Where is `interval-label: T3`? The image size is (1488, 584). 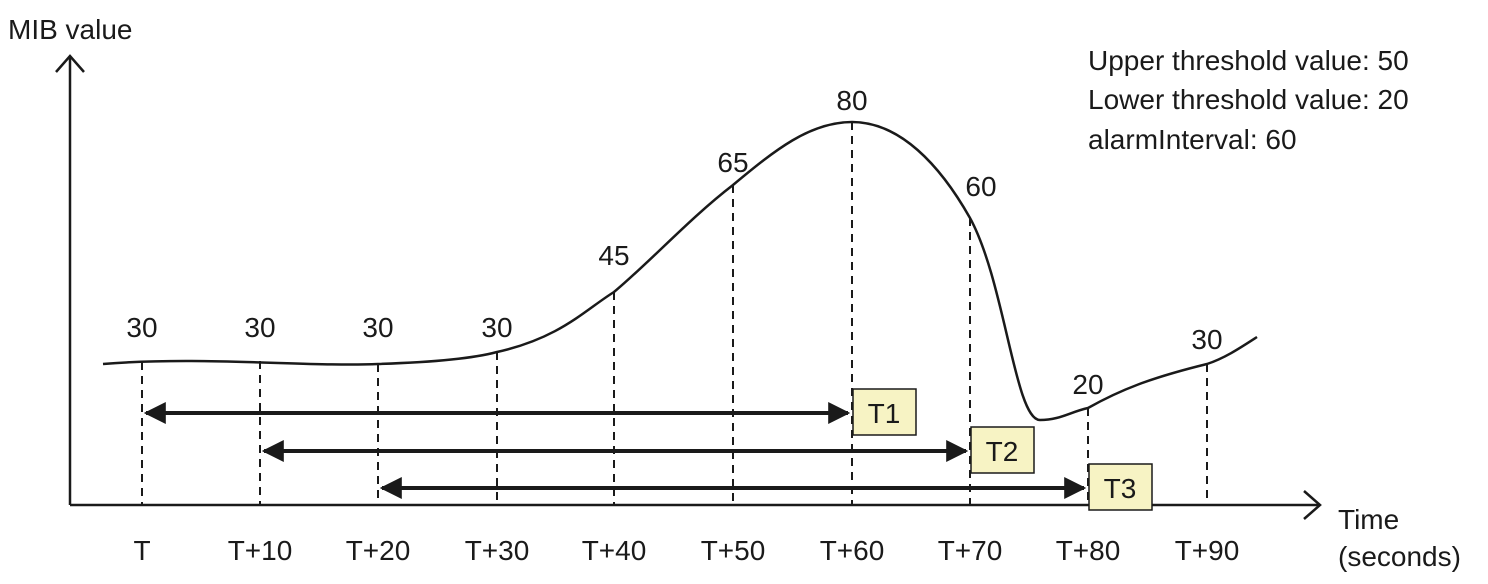
interval-label: T3 is located at coordinates (1120, 488).